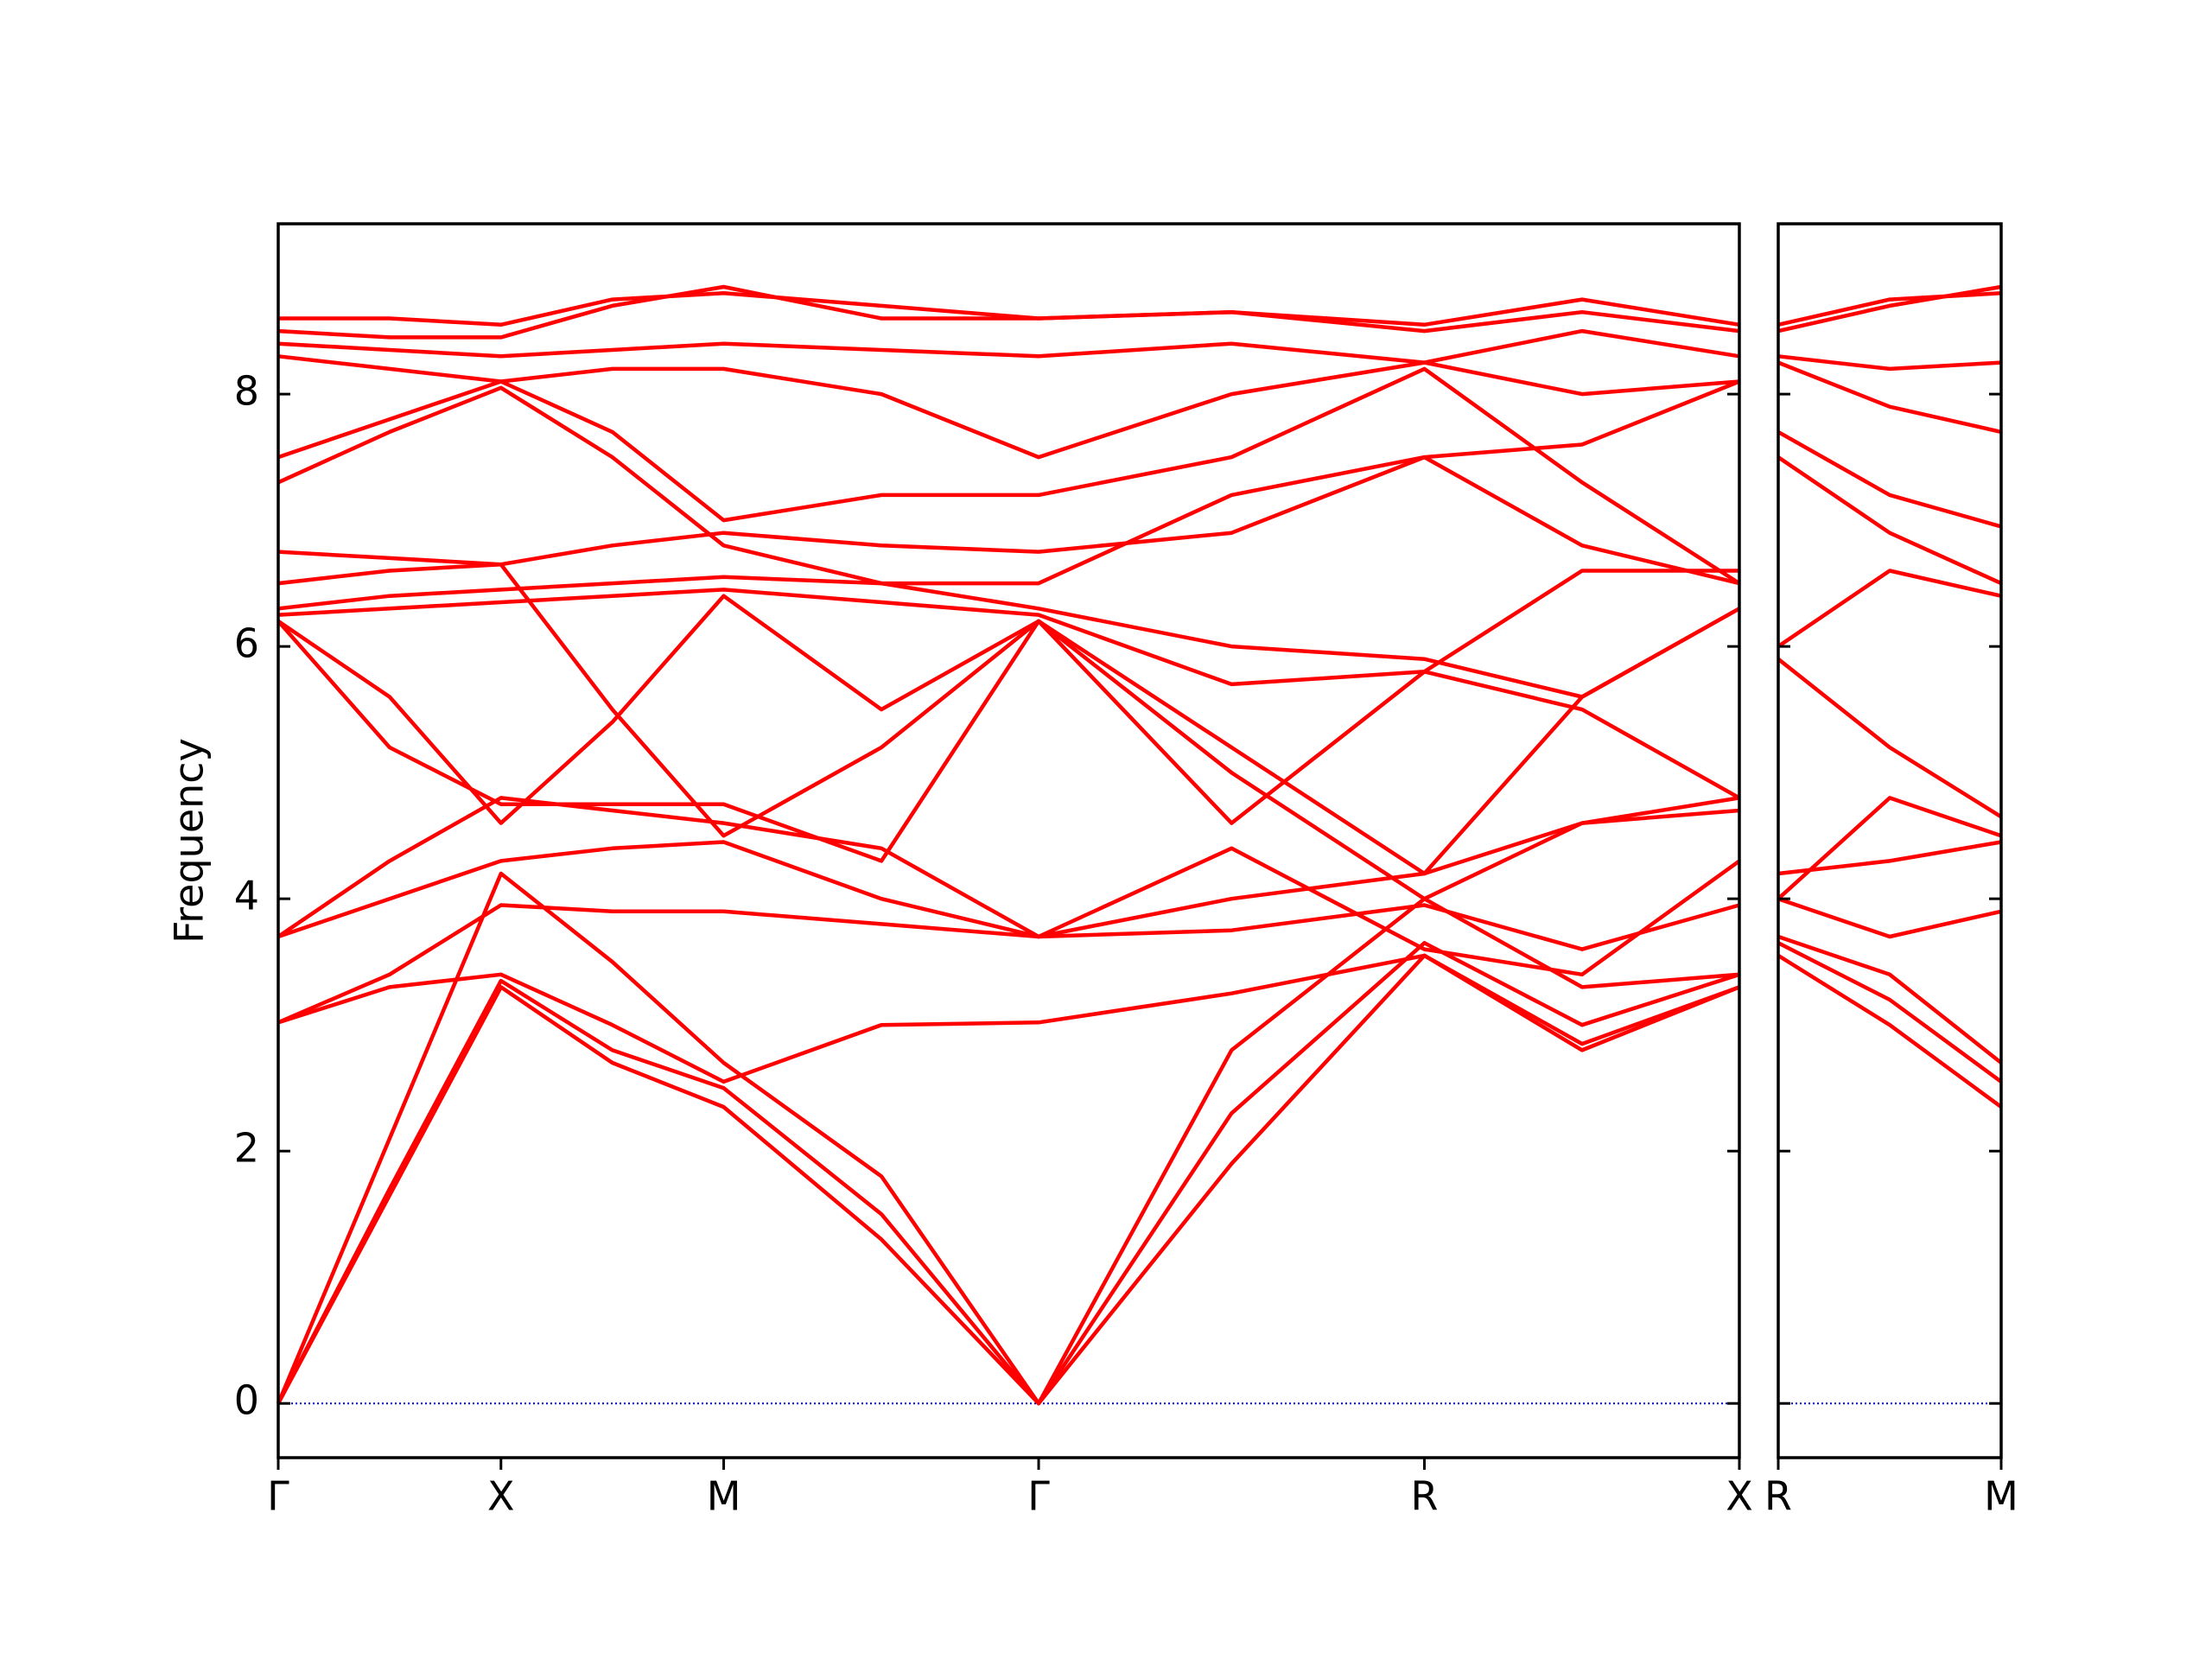 The image size is (2212, 1659). I want to click on y-axis-label: Frequency, so click(189, 841).